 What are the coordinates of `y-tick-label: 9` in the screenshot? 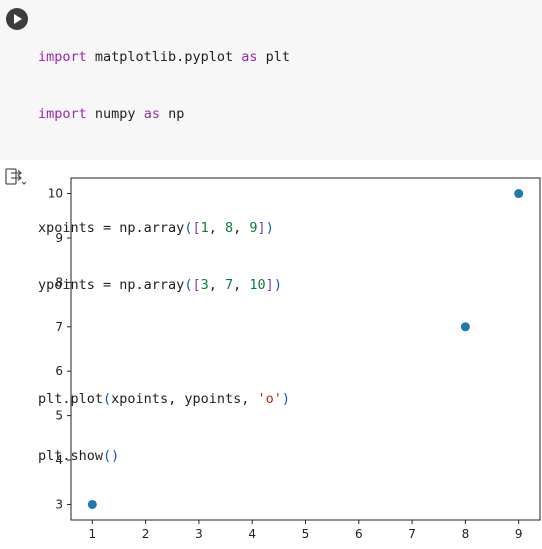 It's located at (59, 238).